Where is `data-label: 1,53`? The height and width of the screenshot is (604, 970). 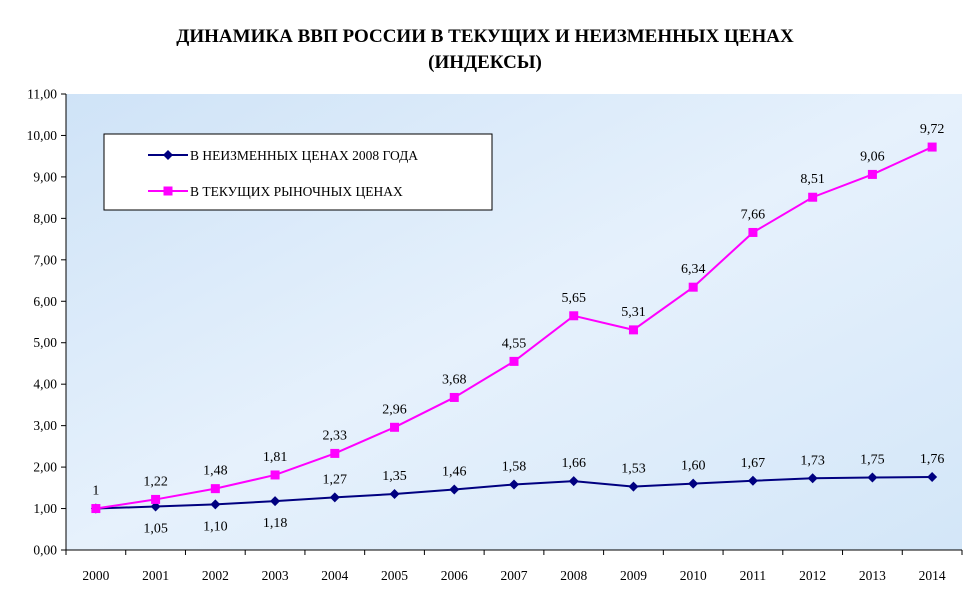 data-label: 1,53 is located at coordinates (633, 469).